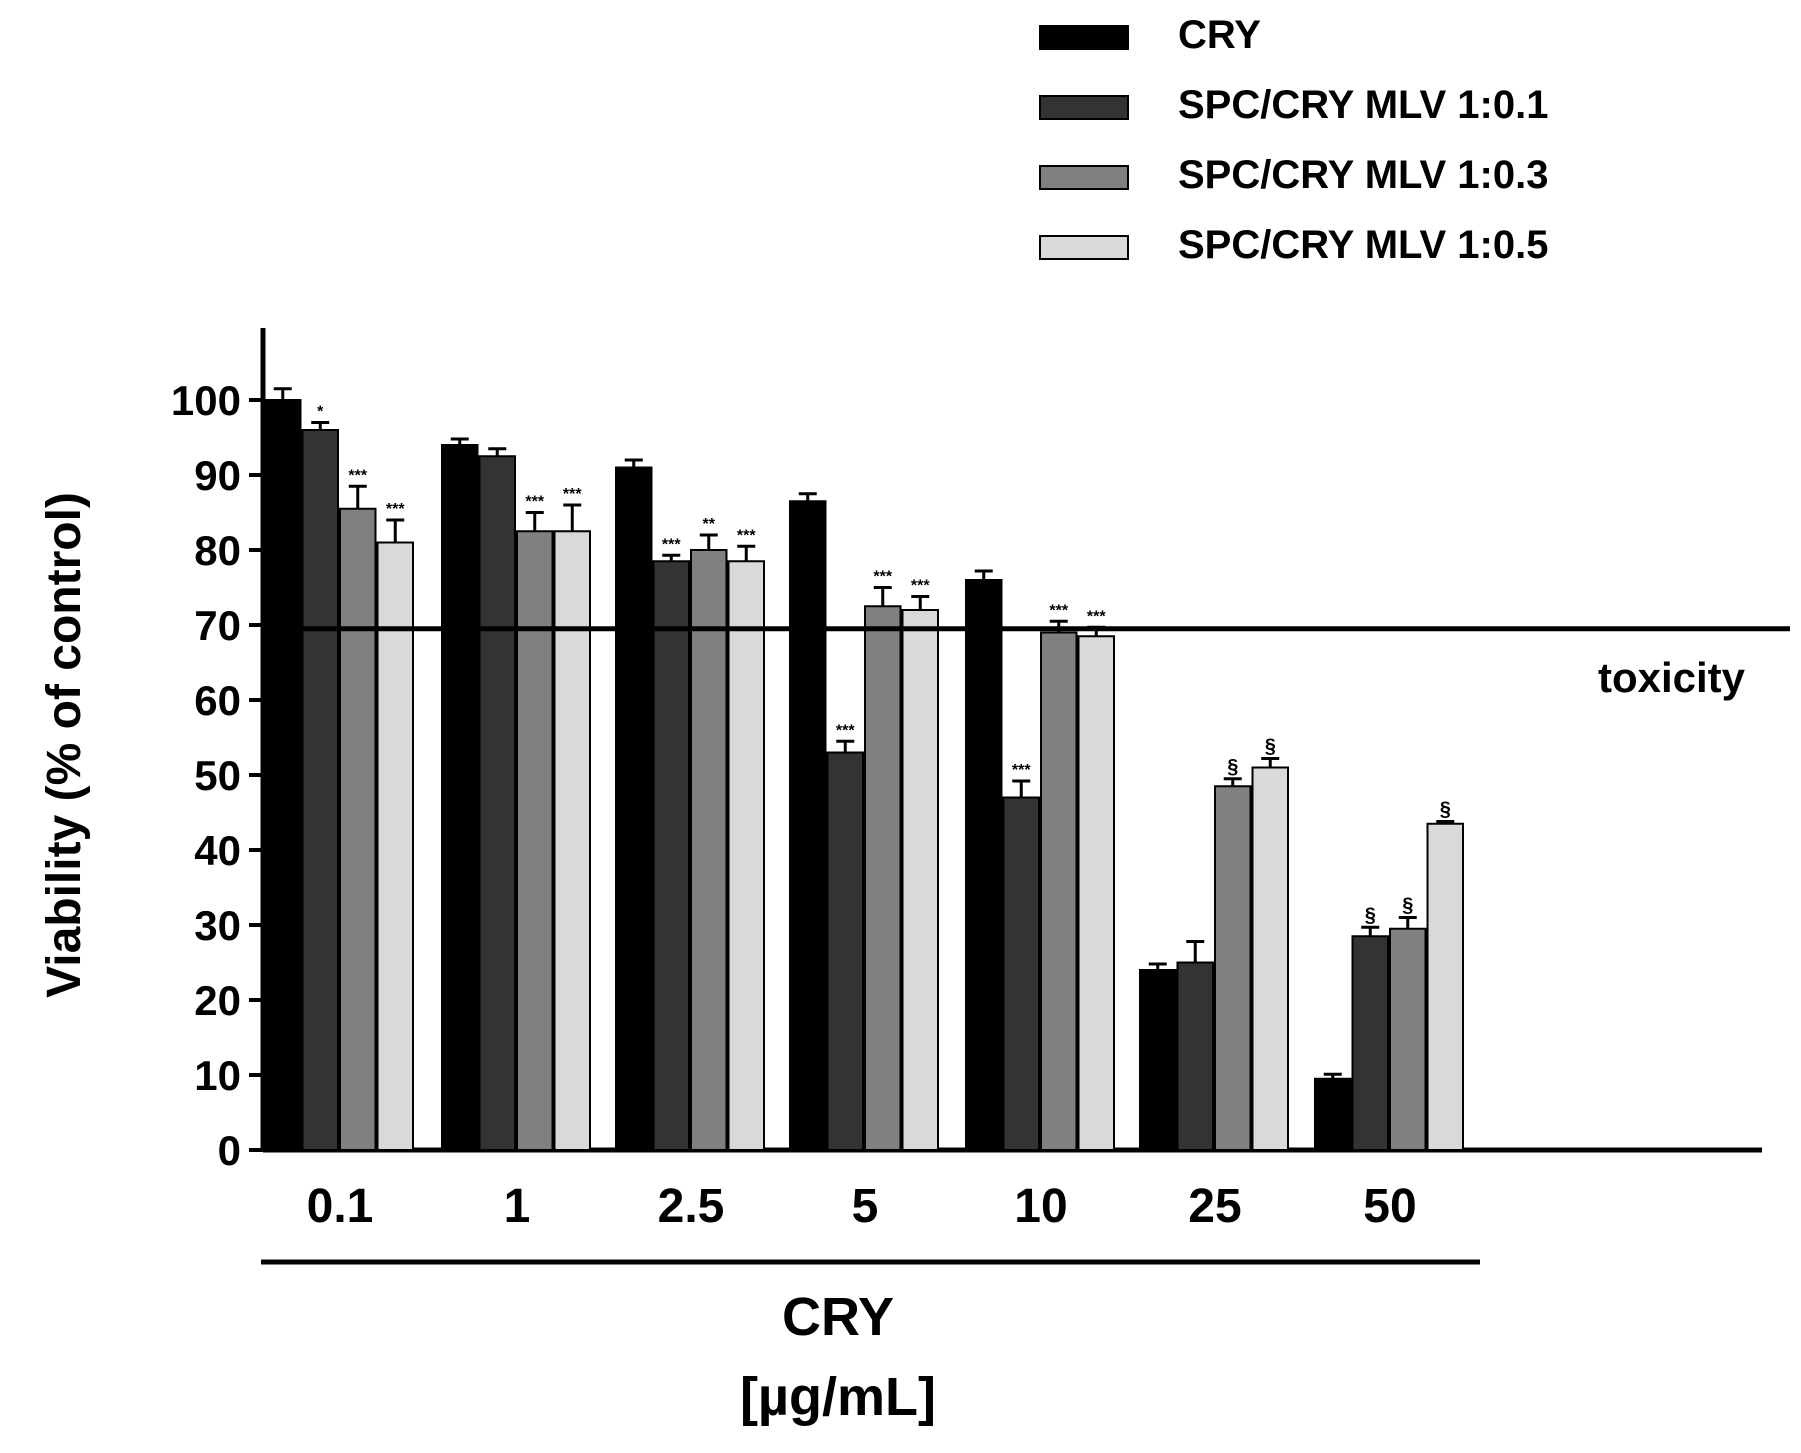 The width and height of the screenshot is (1801, 1453). Describe the element at coordinates (1389, 1206) in the screenshot. I see `x-tick-label: 50` at that location.